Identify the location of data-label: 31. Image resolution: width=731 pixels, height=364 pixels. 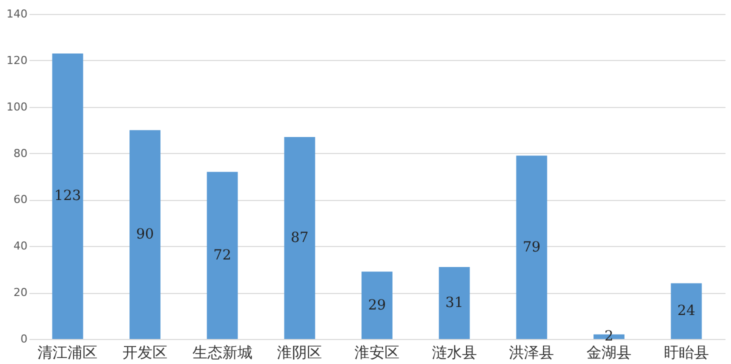
(454, 303).